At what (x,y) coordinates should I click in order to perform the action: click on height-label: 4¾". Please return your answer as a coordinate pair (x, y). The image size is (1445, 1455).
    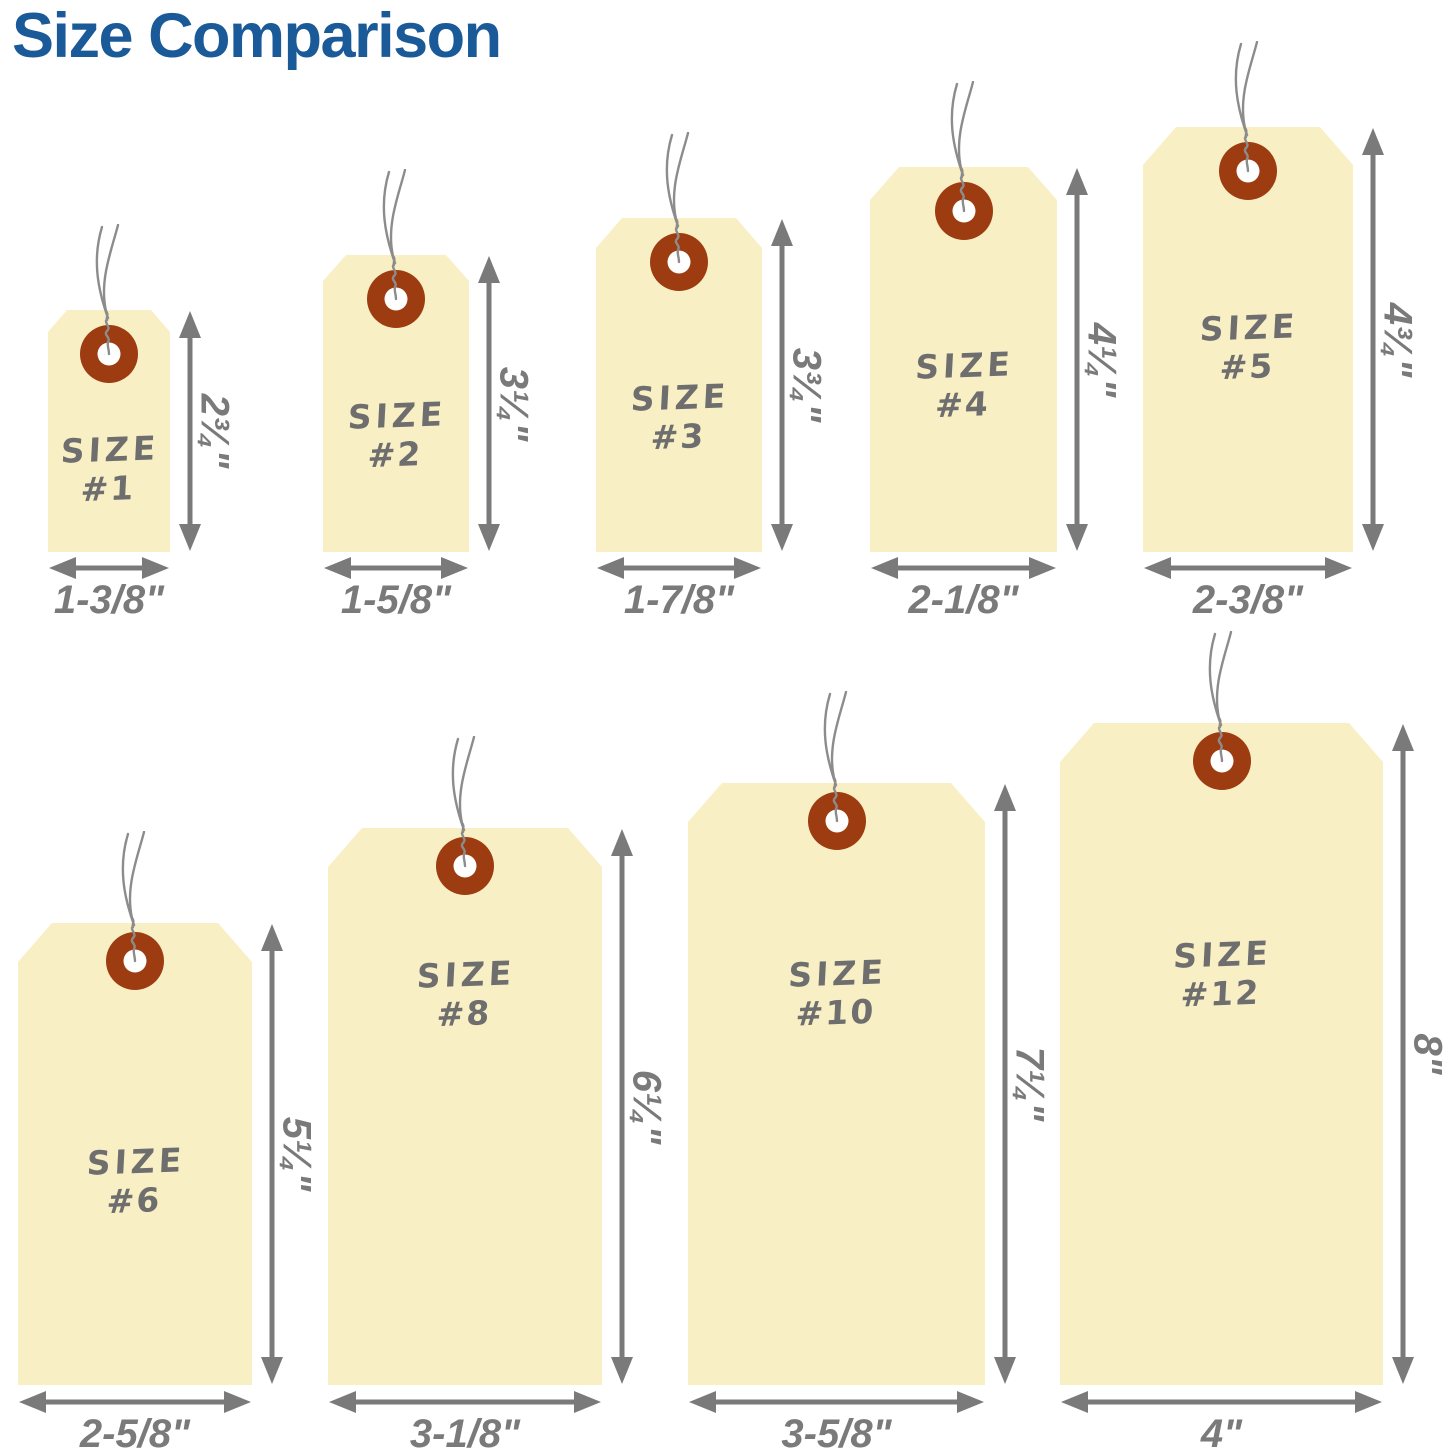
    Looking at the image, I should click on (1397, 339).